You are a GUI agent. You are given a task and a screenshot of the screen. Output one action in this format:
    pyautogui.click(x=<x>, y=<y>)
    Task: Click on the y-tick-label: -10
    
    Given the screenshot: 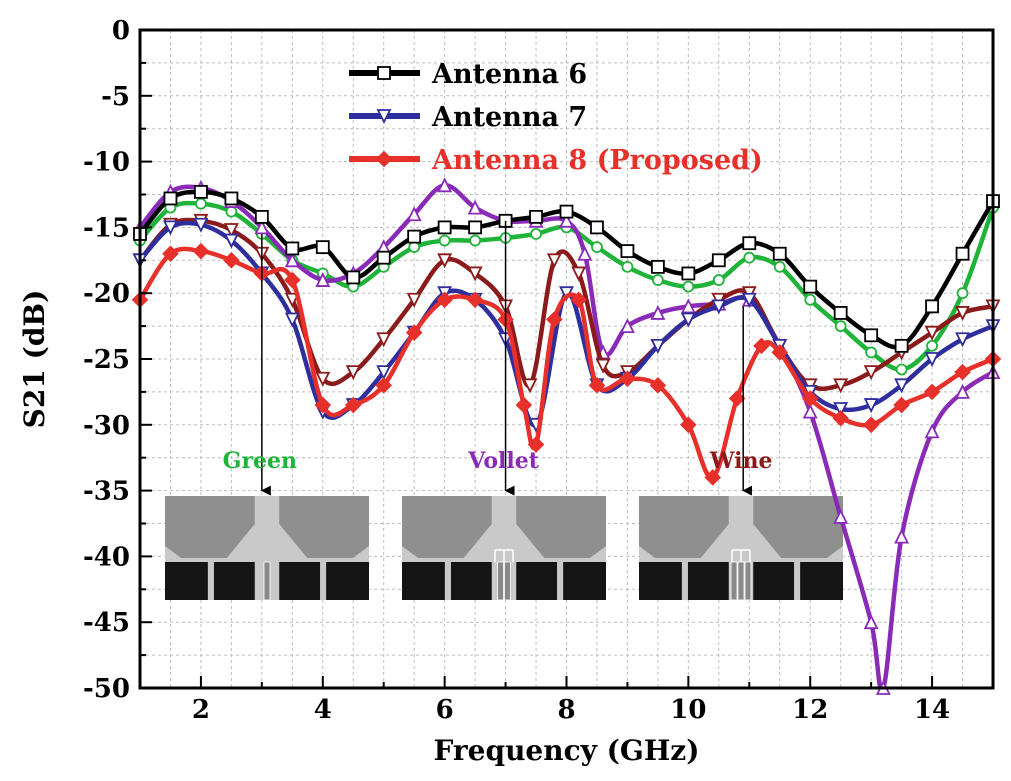 What is the action you would take?
    pyautogui.click(x=106, y=163)
    